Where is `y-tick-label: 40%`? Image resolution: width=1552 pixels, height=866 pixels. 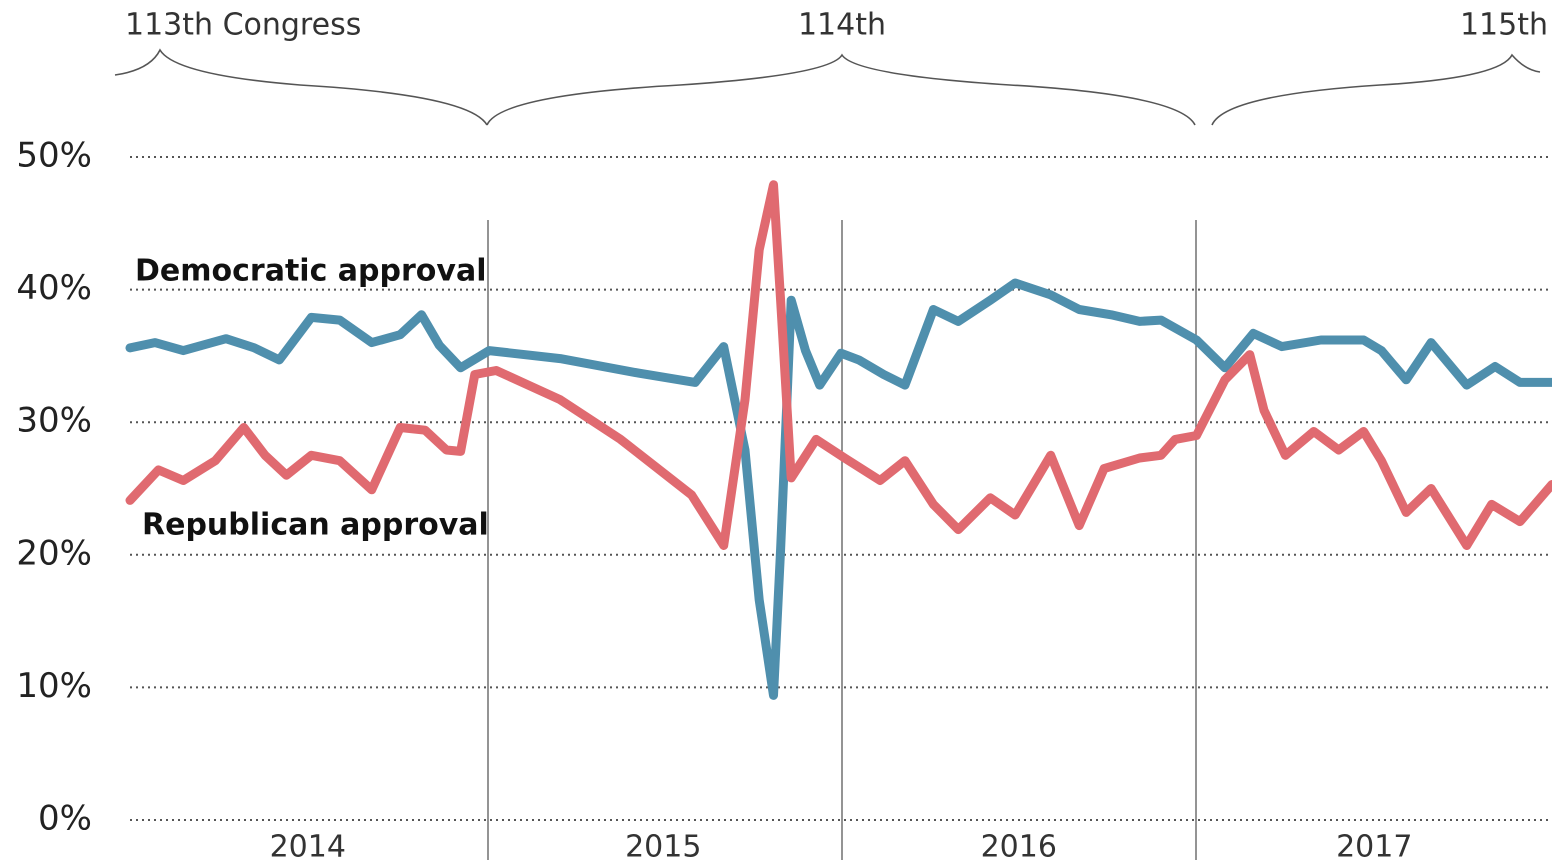 y-tick-label: 40% is located at coordinates (54, 288).